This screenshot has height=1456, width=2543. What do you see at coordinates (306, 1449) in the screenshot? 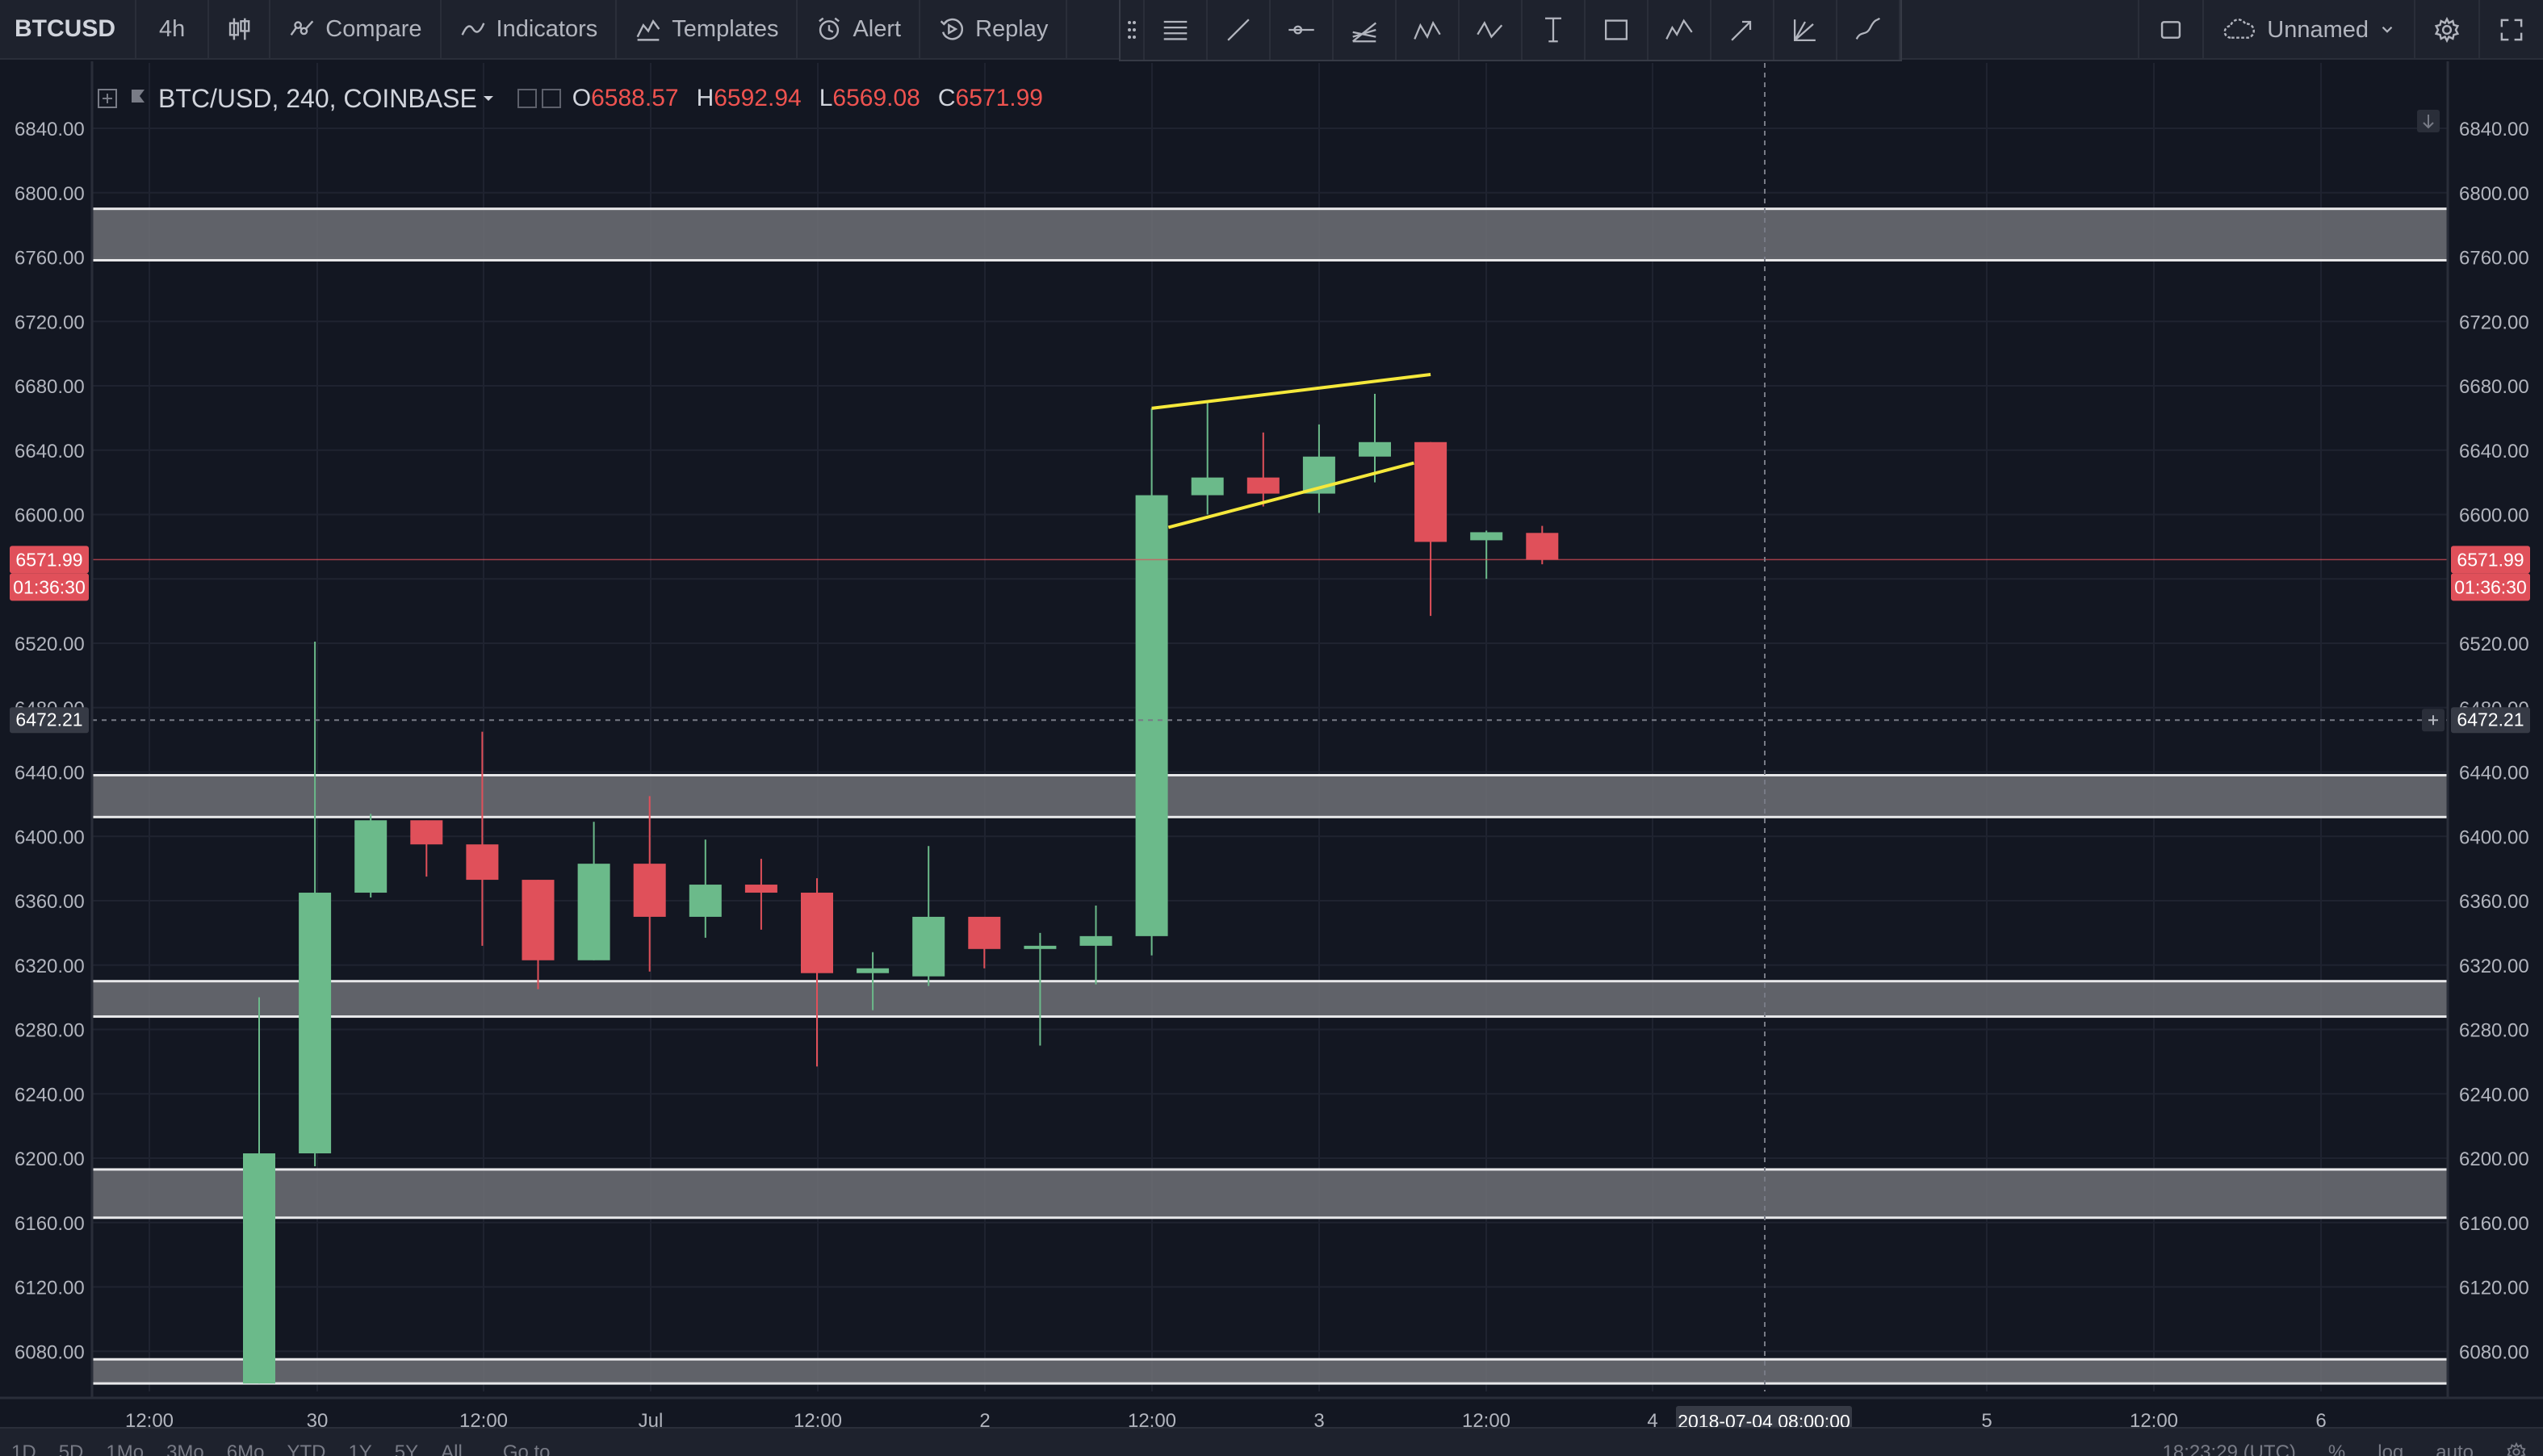
I see `range-ytd: YTD` at bounding box center [306, 1449].